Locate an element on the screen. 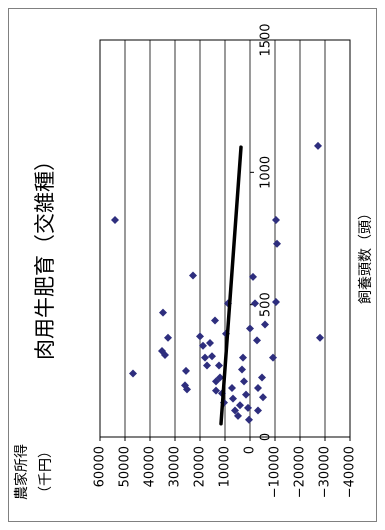 The width and height of the screenshot is (385, 530). y-axis-unit: （千円） is located at coordinates (46, 472).